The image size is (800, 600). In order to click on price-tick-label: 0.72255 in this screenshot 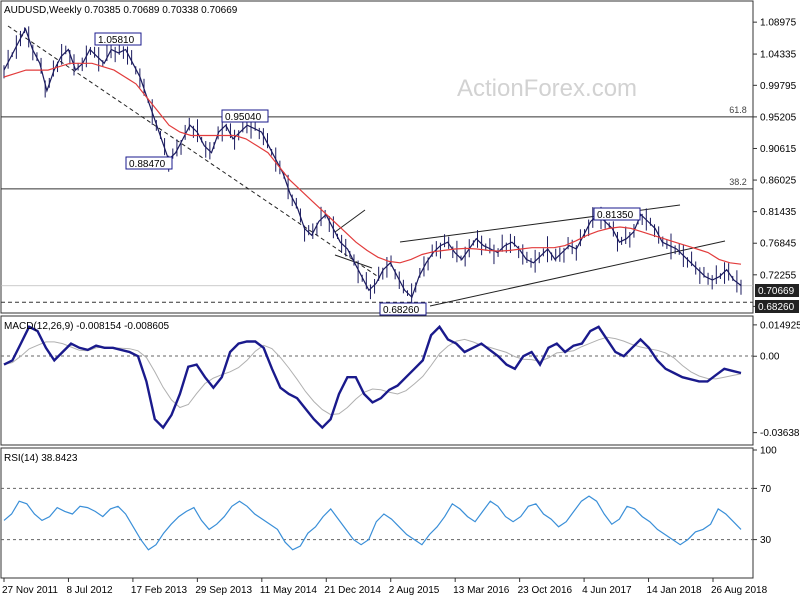, I will do `click(778, 275)`.